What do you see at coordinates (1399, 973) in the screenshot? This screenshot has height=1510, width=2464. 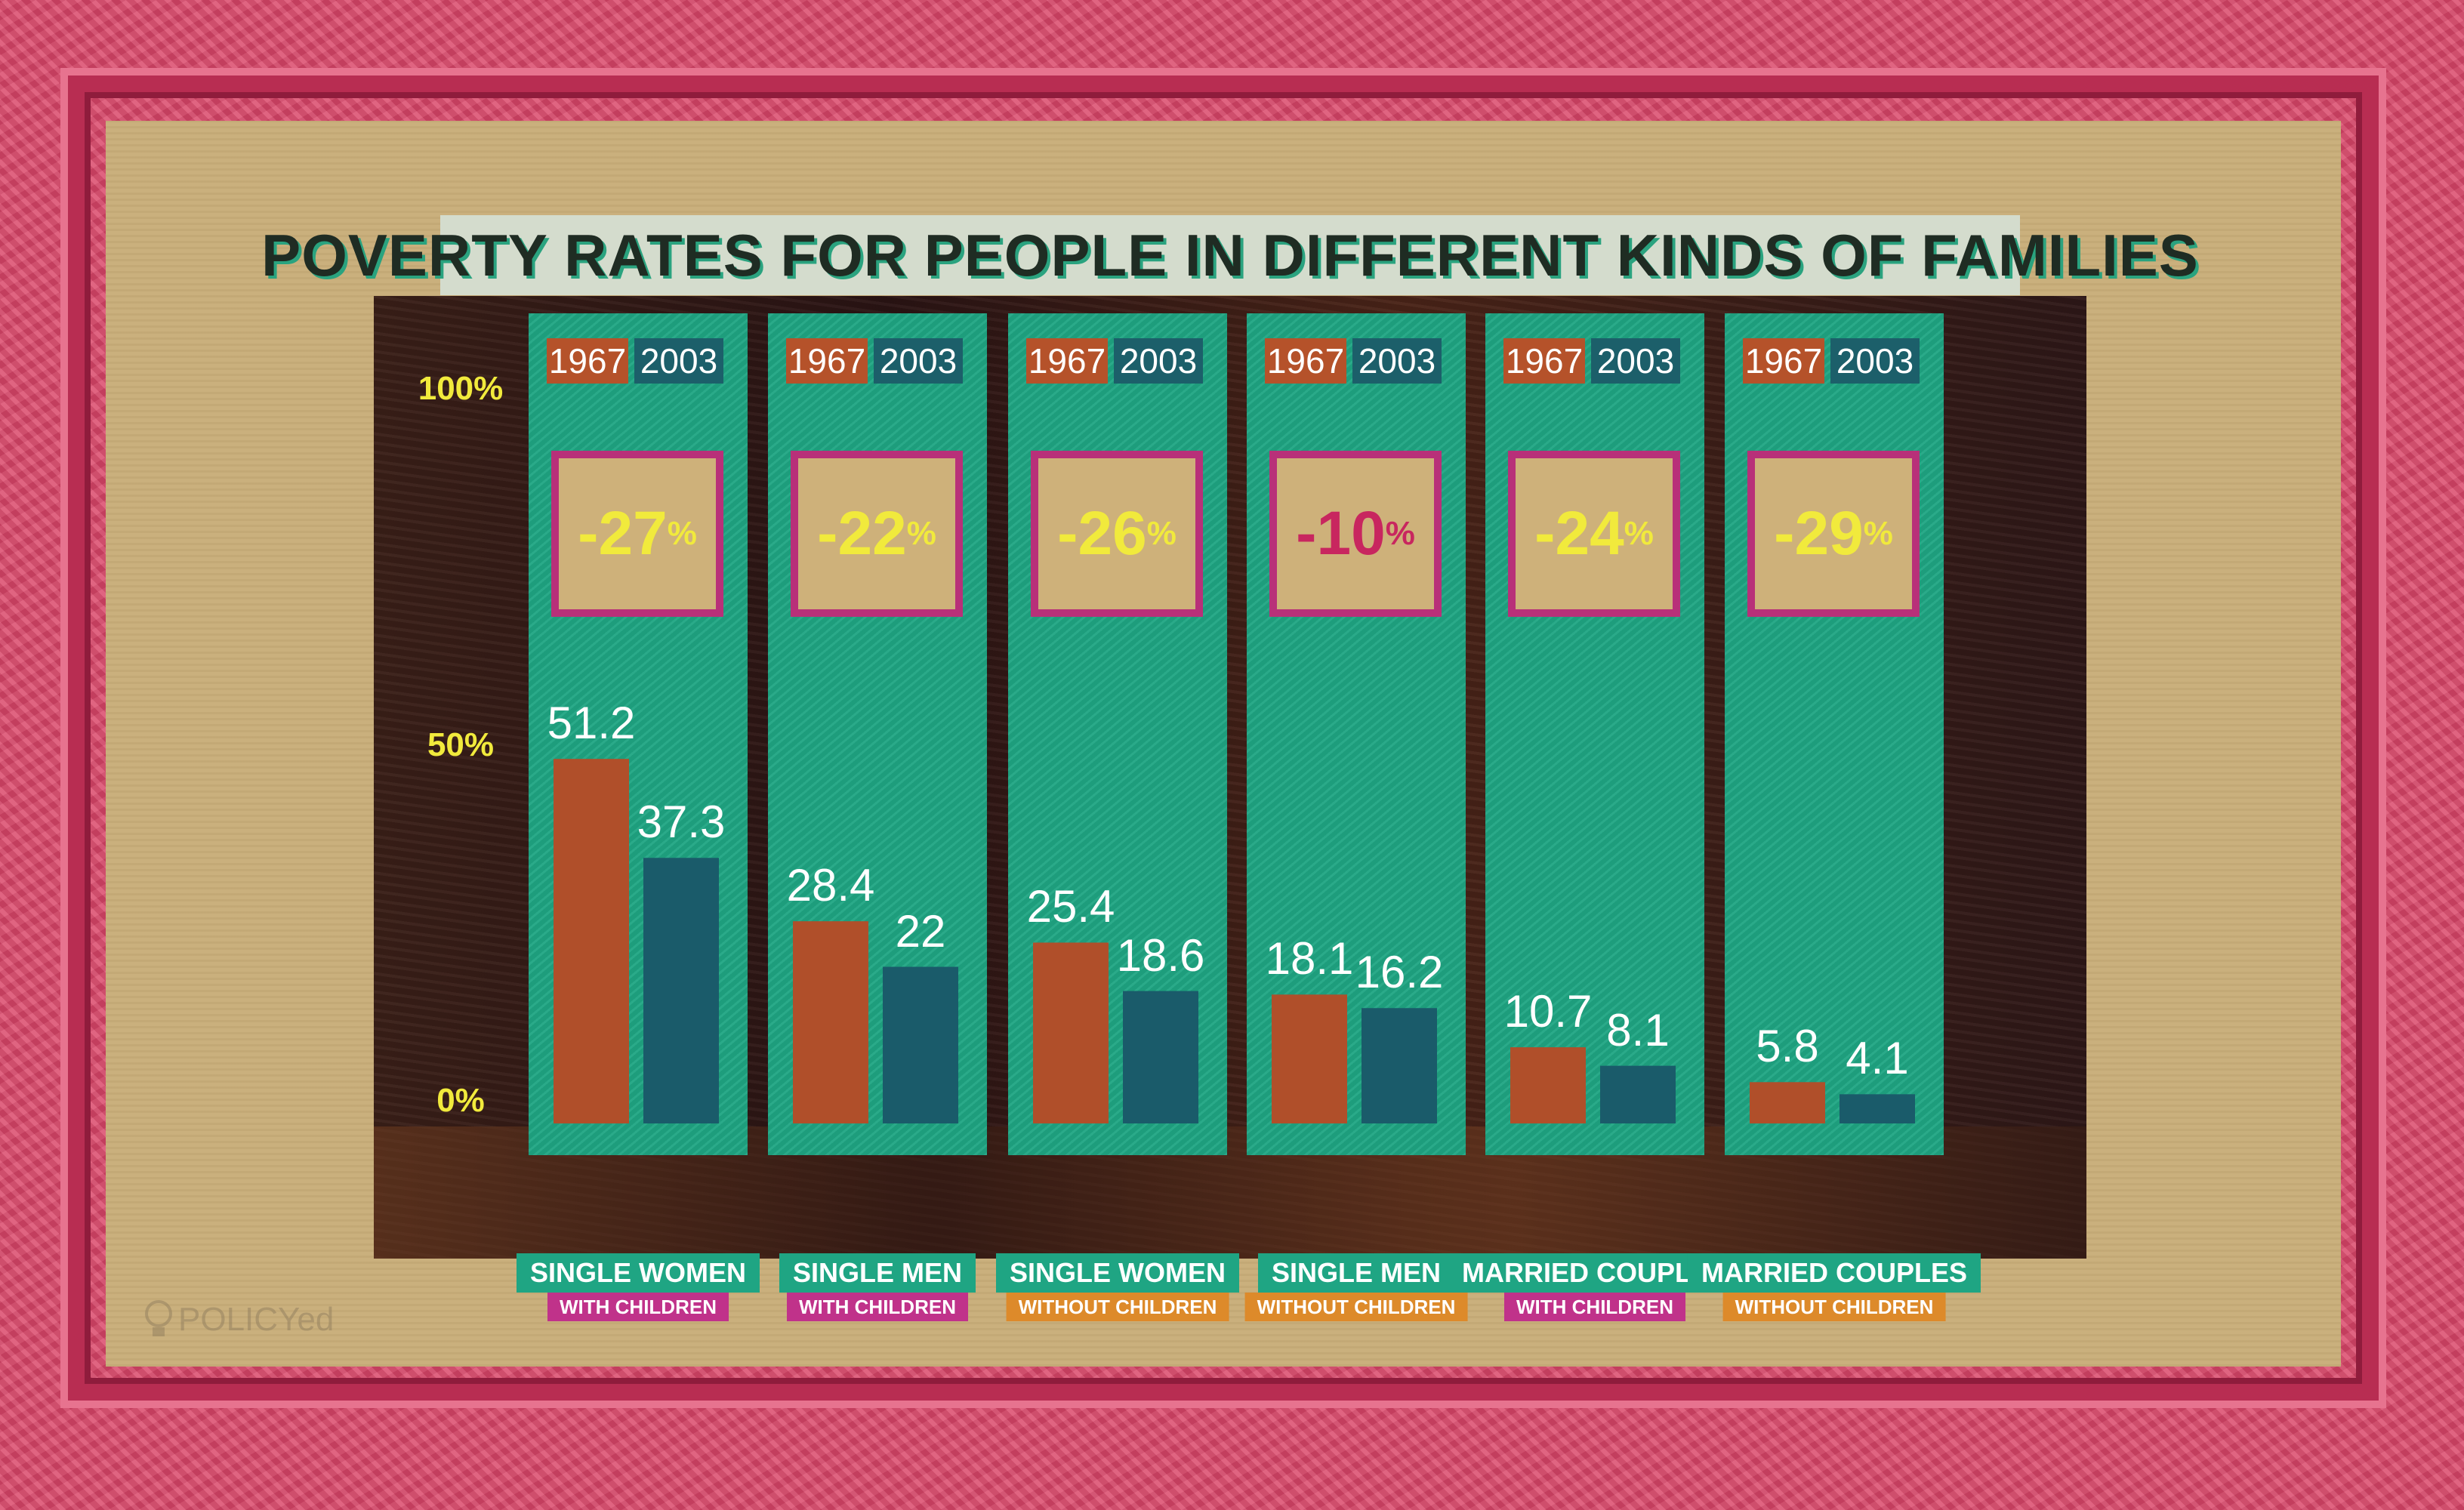 I see `data-label-2003: 16.2` at bounding box center [1399, 973].